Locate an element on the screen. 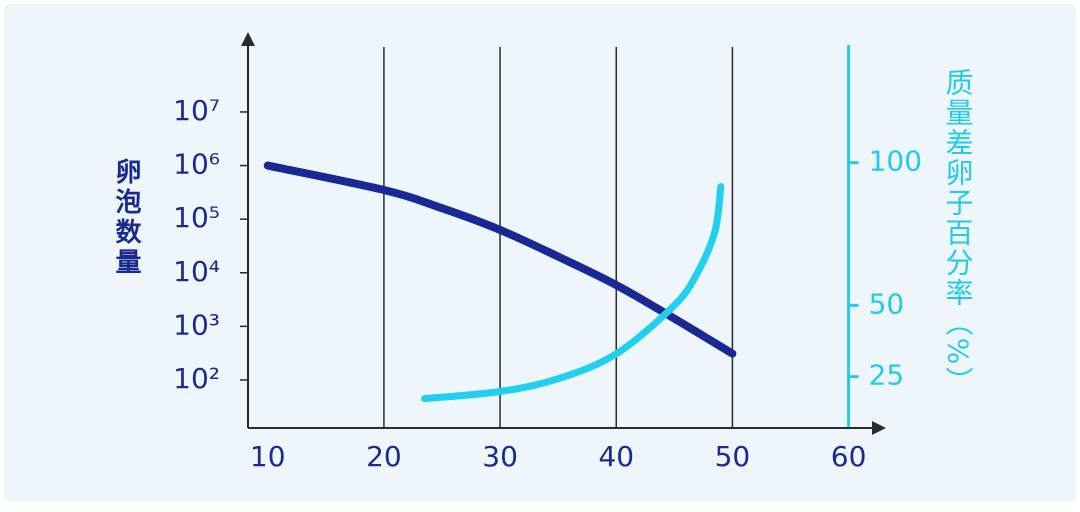 This screenshot has width=1080, height=512. y-tick-label: 10⁵ is located at coordinates (196, 217).